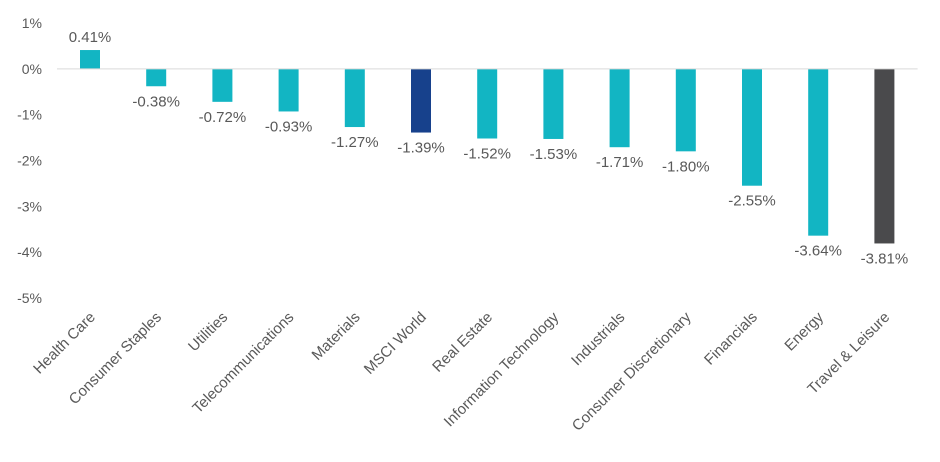  What do you see at coordinates (32, 69) in the screenshot?
I see `y-tick-label: 0%` at bounding box center [32, 69].